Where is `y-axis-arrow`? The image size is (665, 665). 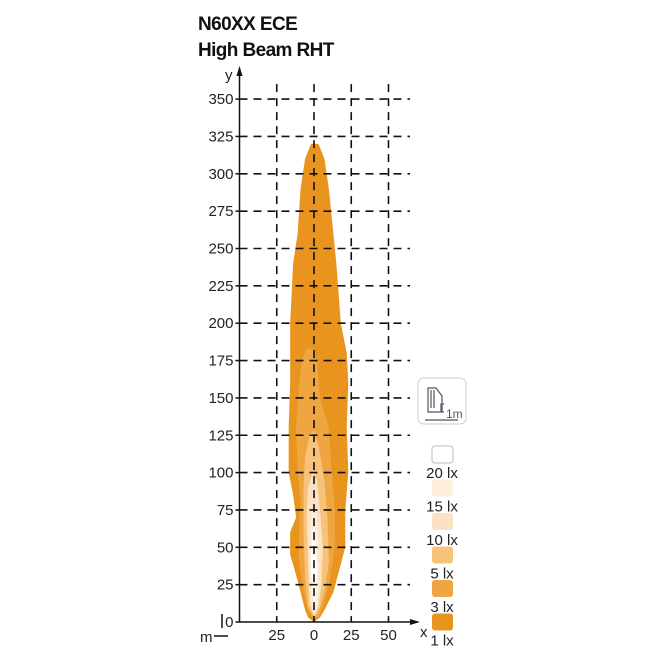
y-axis-arrow is located at coordinates (239, 71).